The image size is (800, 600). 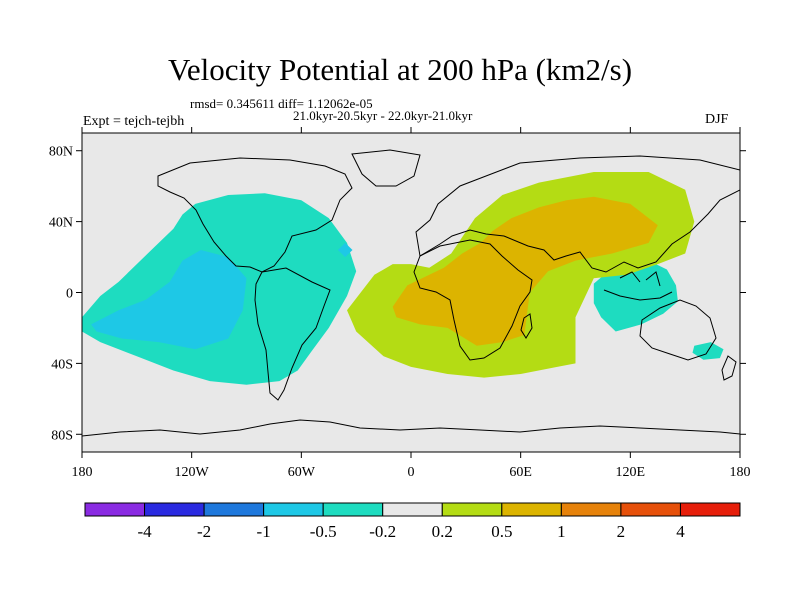 What do you see at coordinates (729, 368) in the screenshot?
I see `coastline-new-zealand` at bounding box center [729, 368].